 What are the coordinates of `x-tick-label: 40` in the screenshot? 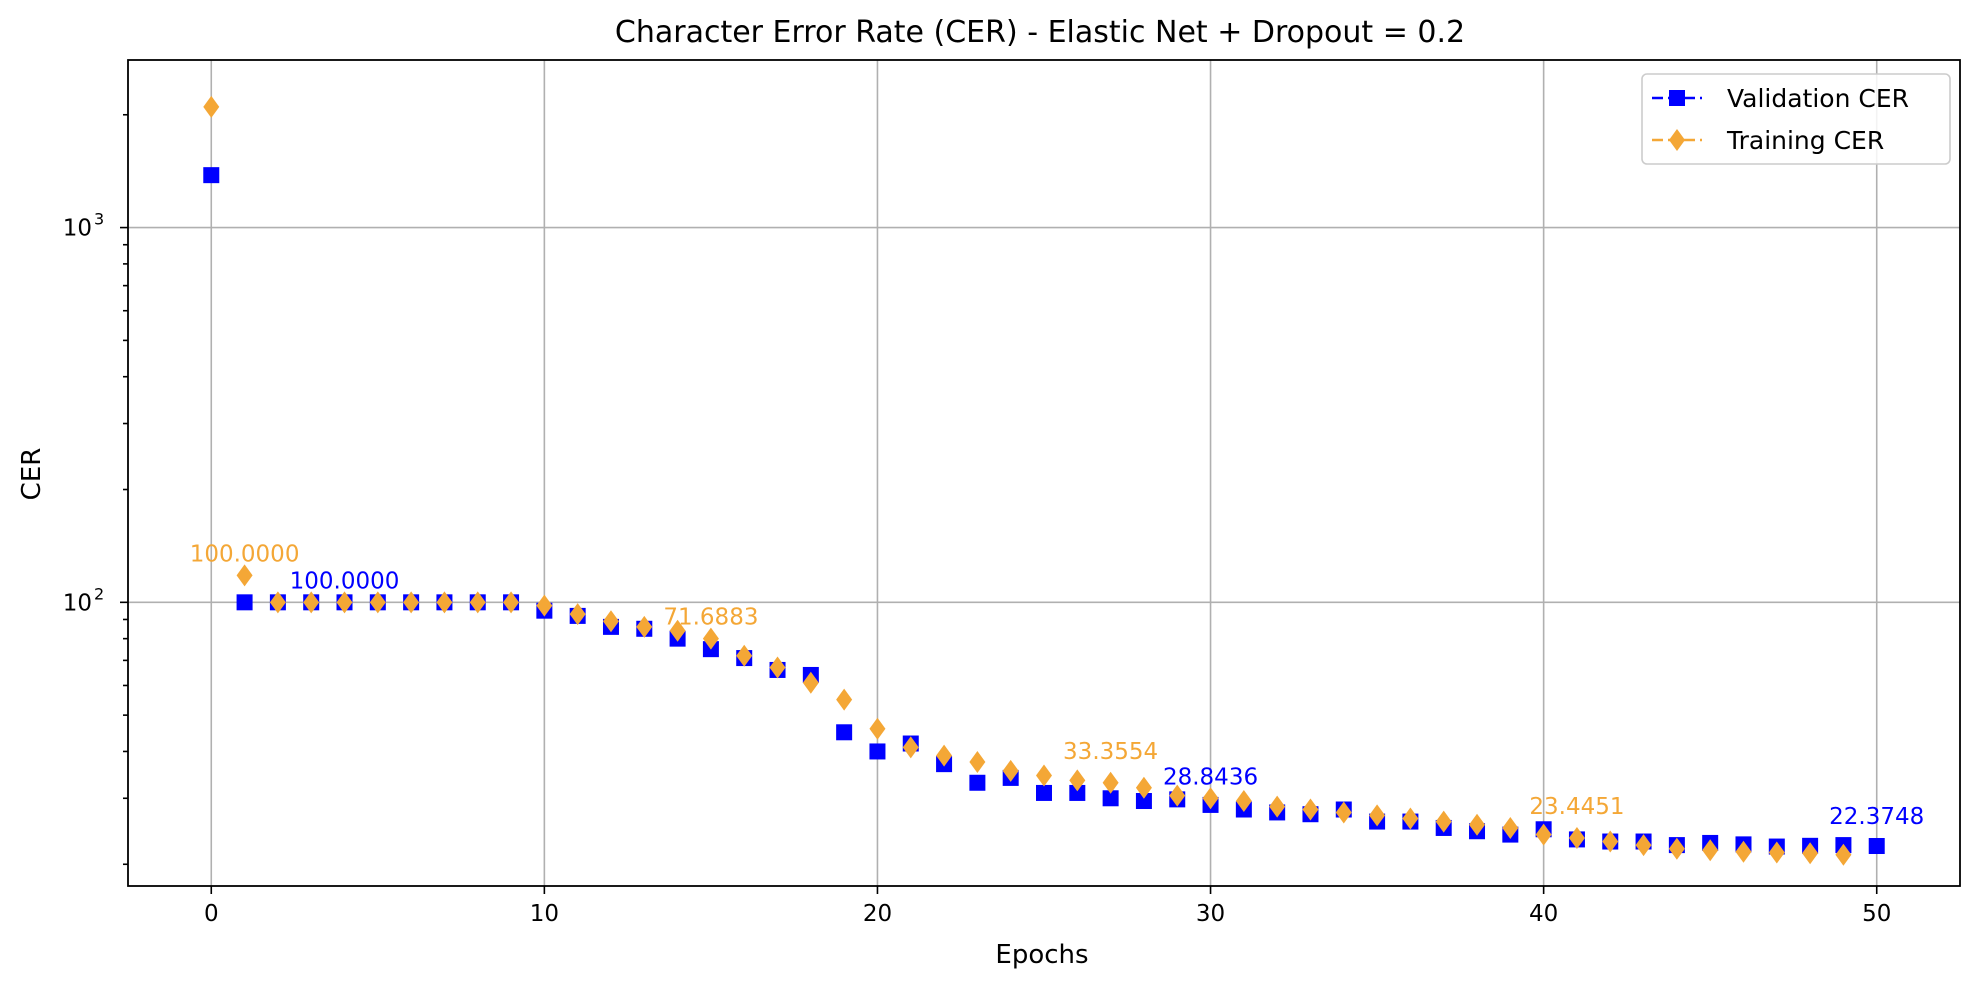 It's located at (1543, 914).